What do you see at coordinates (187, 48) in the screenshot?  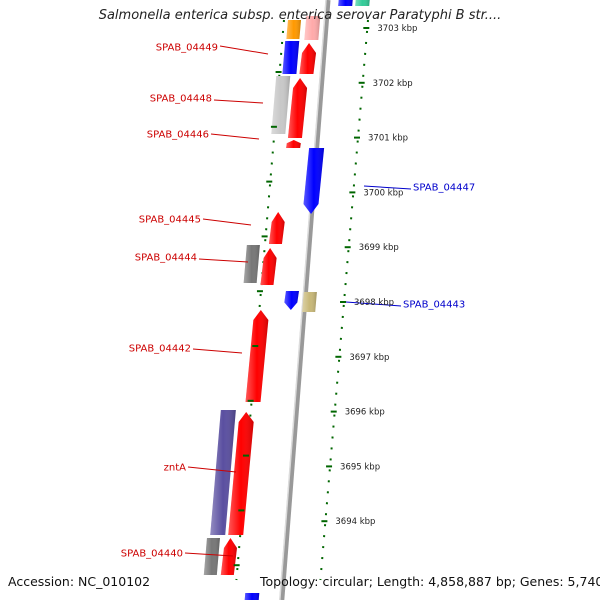 I see `gene-label-left-0: SPAB_04449` at bounding box center [187, 48].